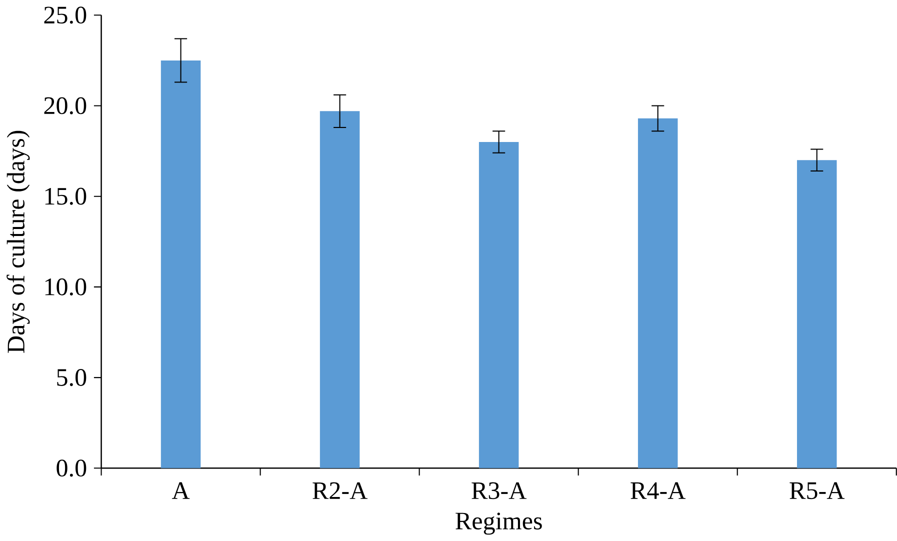 Image resolution: width=897 pixels, height=541 pixels. Describe the element at coordinates (340, 490) in the screenshot. I see `x-tick-label: R2-A` at that location.